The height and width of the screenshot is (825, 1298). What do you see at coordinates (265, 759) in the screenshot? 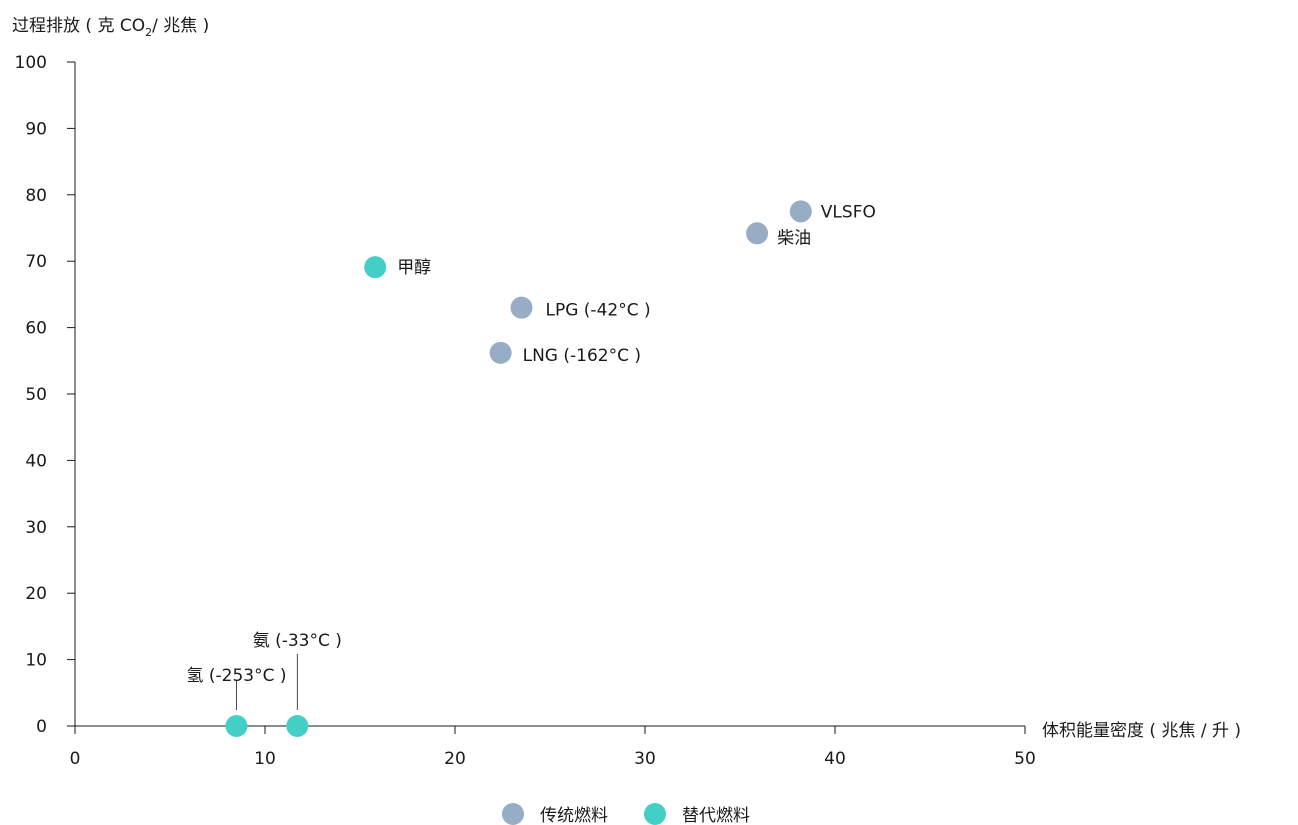
I see `x-tick-label: 10` at bounding box center [265, 759].